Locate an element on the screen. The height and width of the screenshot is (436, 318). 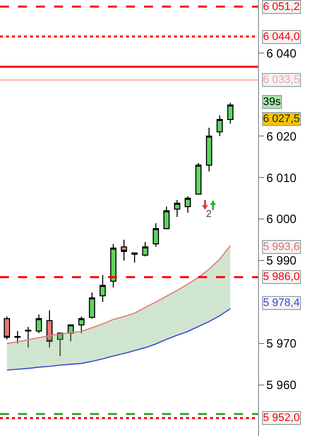
text: 6 027,5 is located at coordinates (281, 119).